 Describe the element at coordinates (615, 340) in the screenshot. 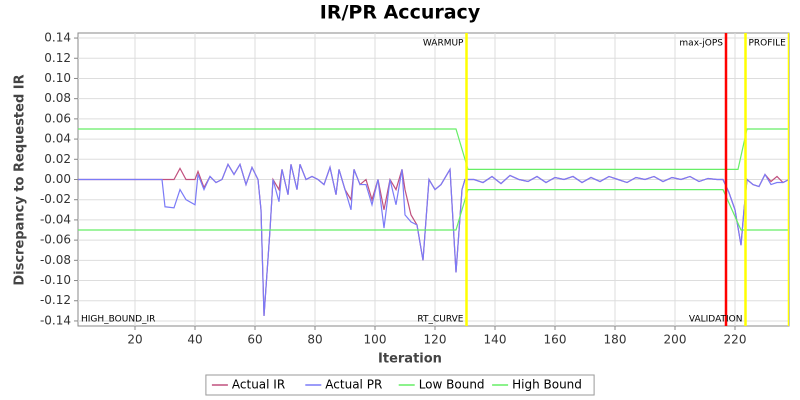

I see `x-tick-label: 180` at that location.